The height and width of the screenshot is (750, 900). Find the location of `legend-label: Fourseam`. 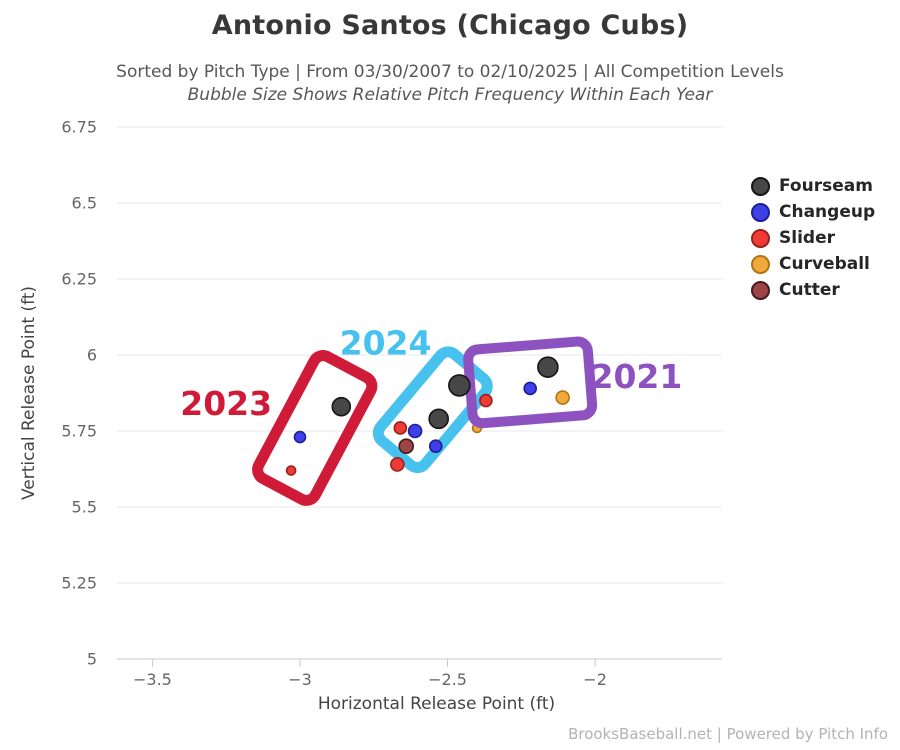

legend-label: Fourseam is located at coordinates (826, 186).